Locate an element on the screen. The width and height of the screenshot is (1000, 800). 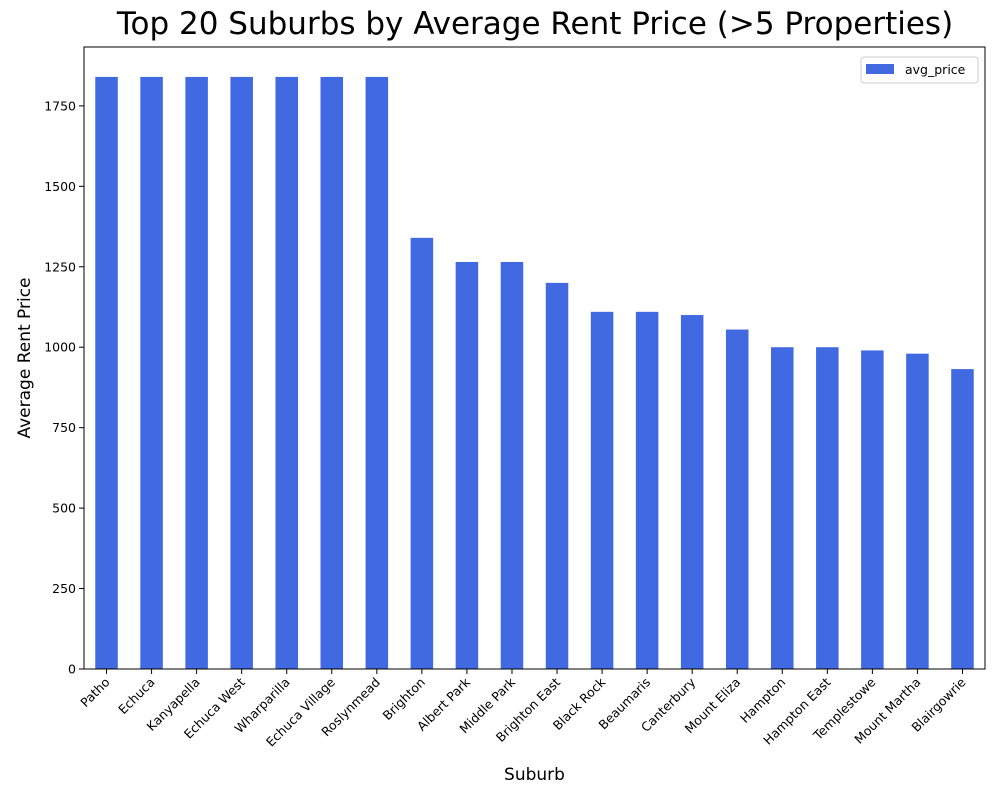
legend: avg_price is located at coordinates (919, 70).